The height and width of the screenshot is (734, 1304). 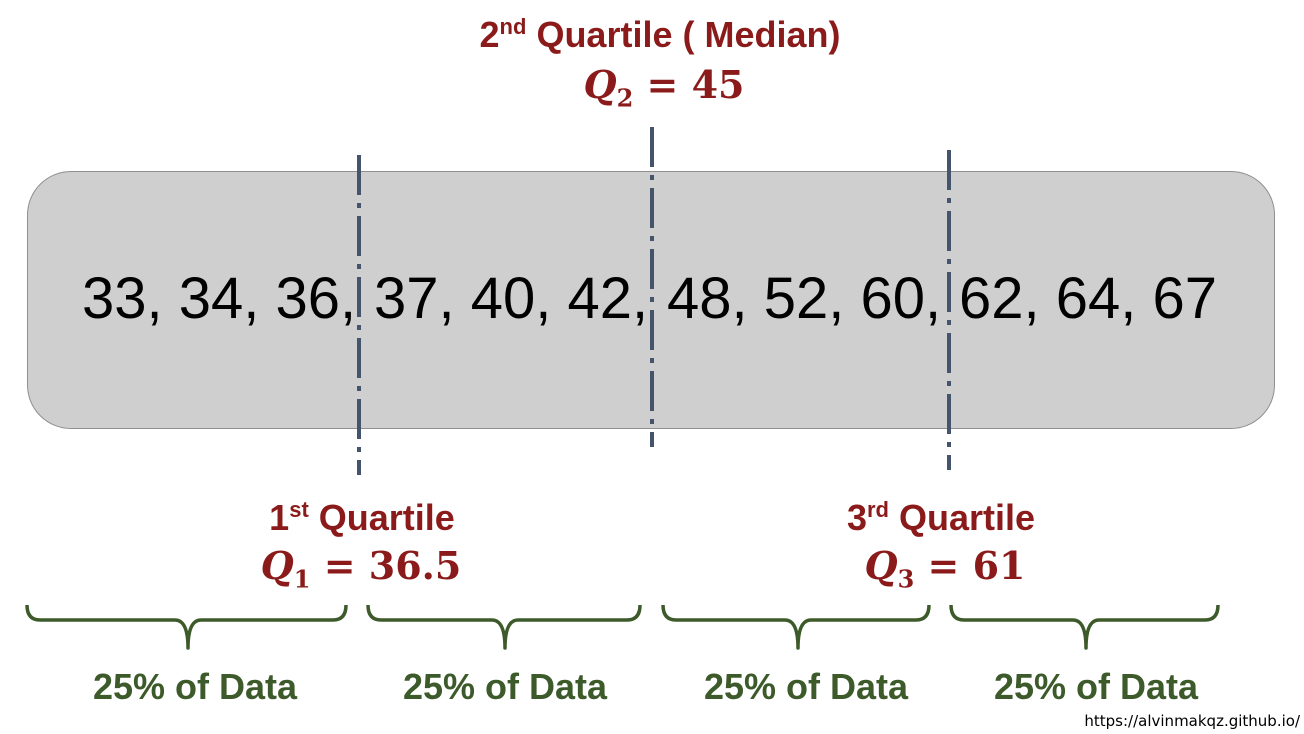 I want to click on q1-index: 1, so click(x=302, y=579).